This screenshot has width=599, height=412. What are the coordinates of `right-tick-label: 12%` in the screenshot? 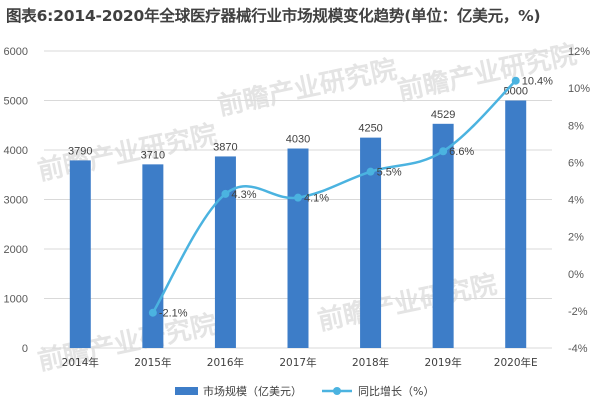 It's located at (579, 52).